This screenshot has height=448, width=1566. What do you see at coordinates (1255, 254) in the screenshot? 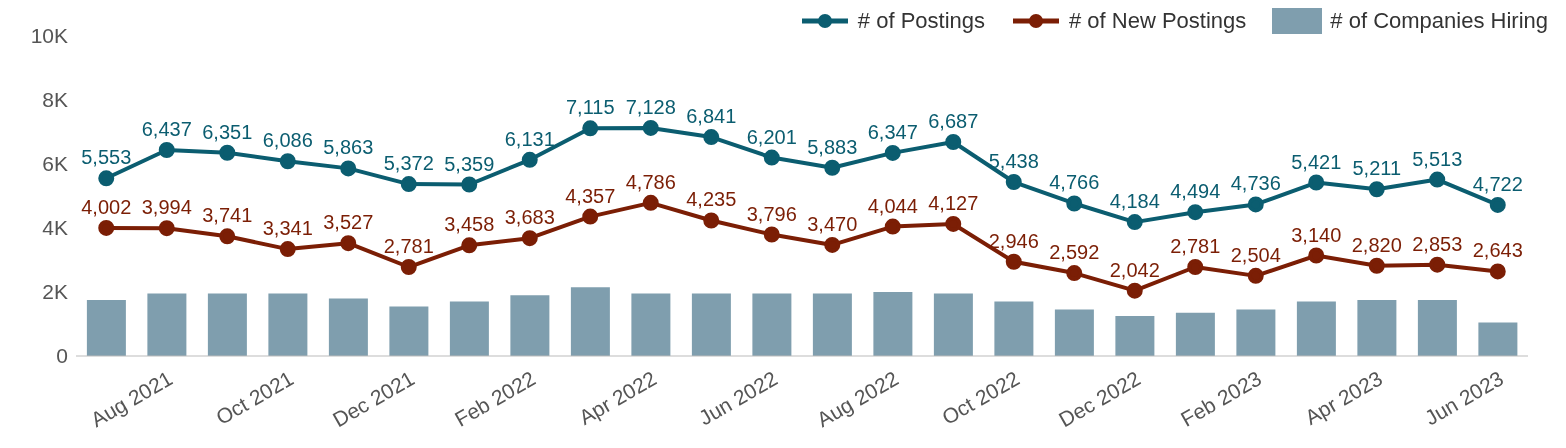
I see `data-label: 2,504` at bounding box center [1255, 254].